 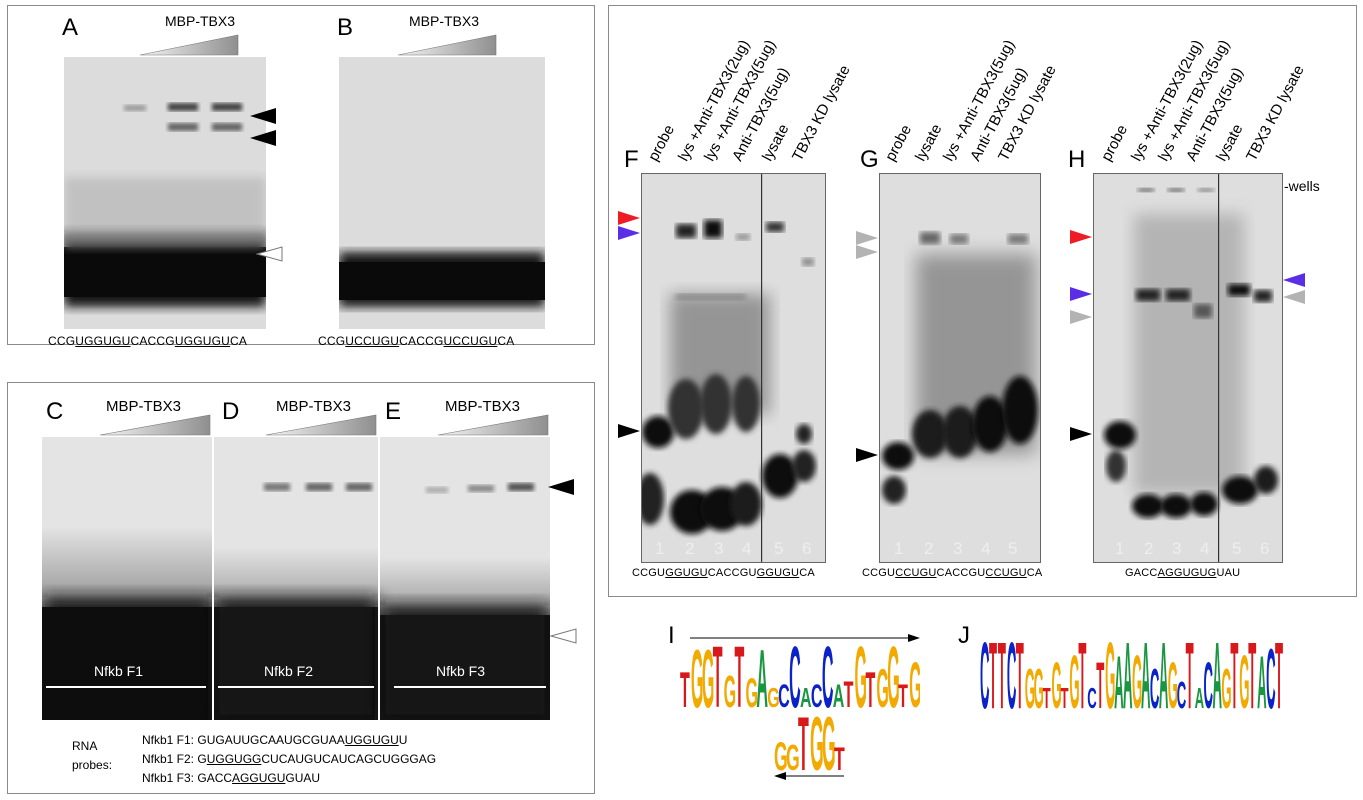 What do you see at coordinates (631, 159) in the screenshot?
I see `panel-letter-f: F` at bounding box center [631, 159].